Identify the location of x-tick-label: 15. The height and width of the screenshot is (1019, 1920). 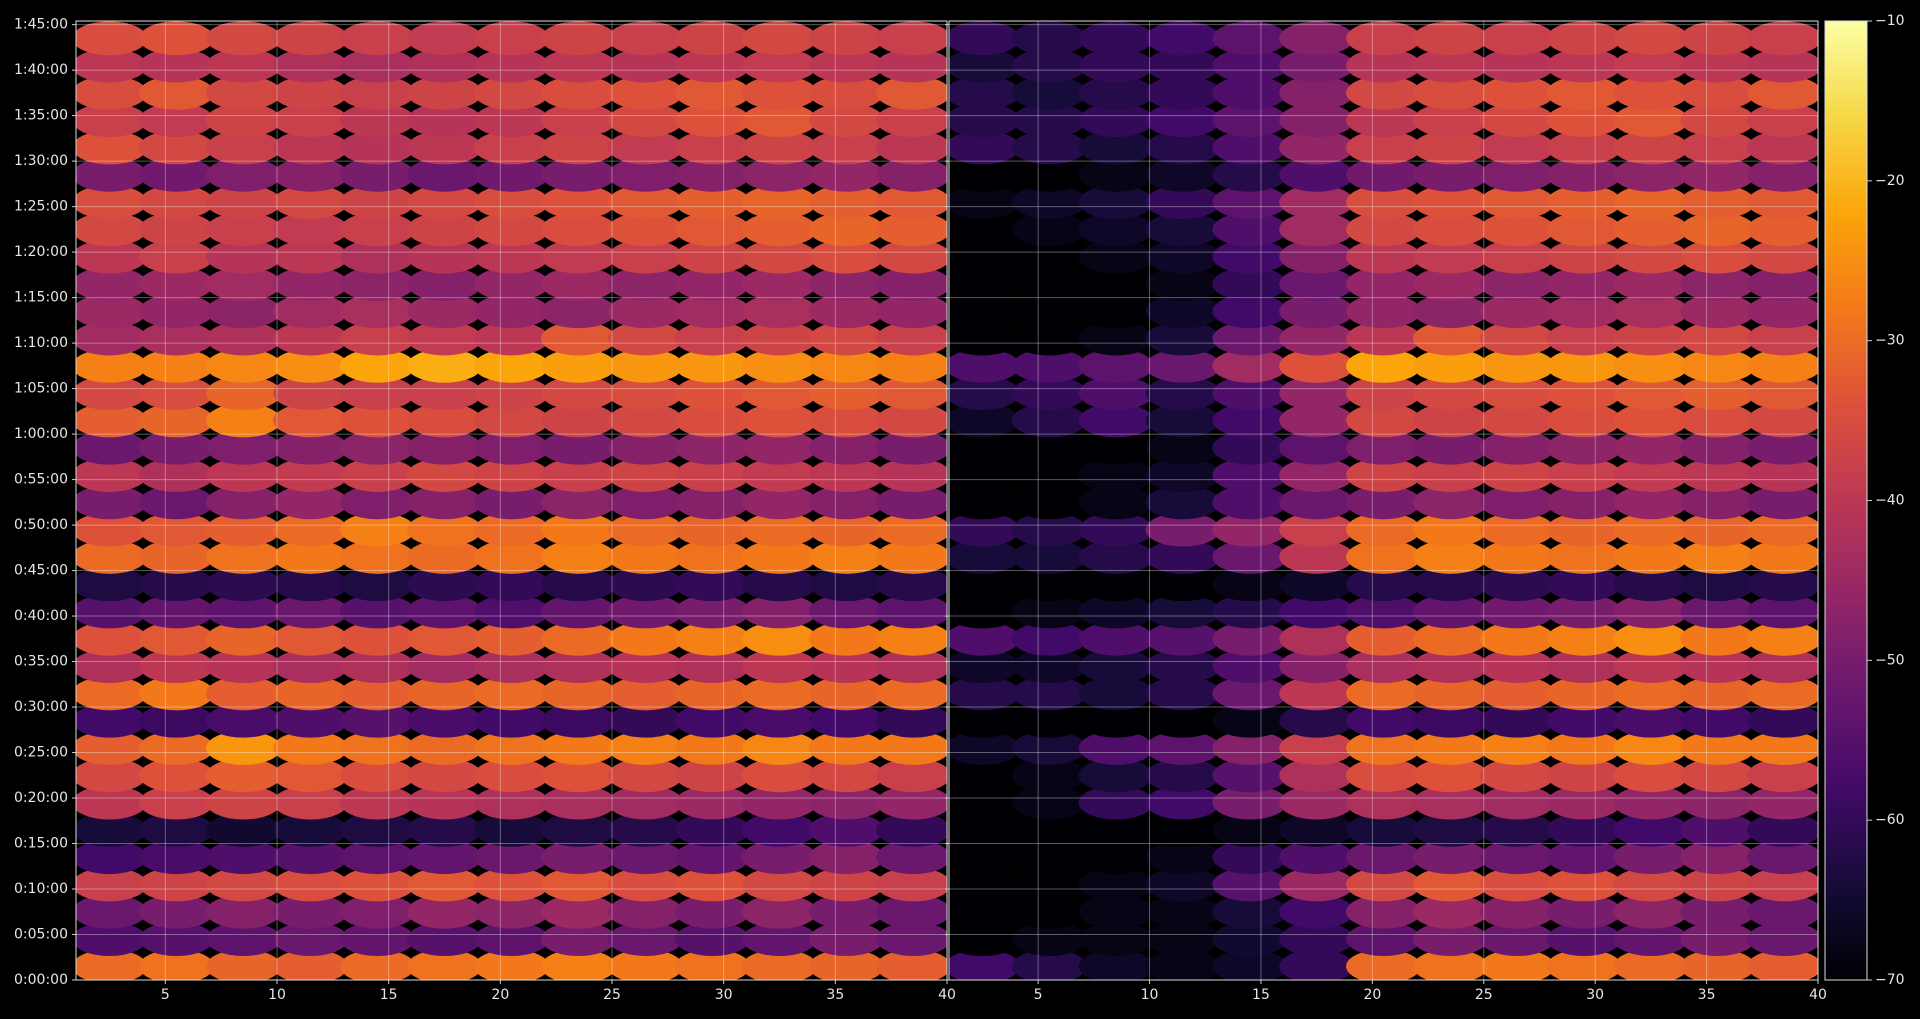
(1261, 995).